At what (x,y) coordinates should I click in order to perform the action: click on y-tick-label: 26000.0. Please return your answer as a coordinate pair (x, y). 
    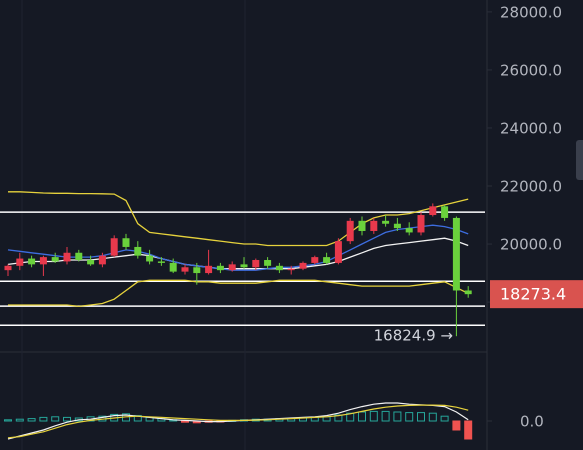
    Looking at the image, I should click on (531, 70).